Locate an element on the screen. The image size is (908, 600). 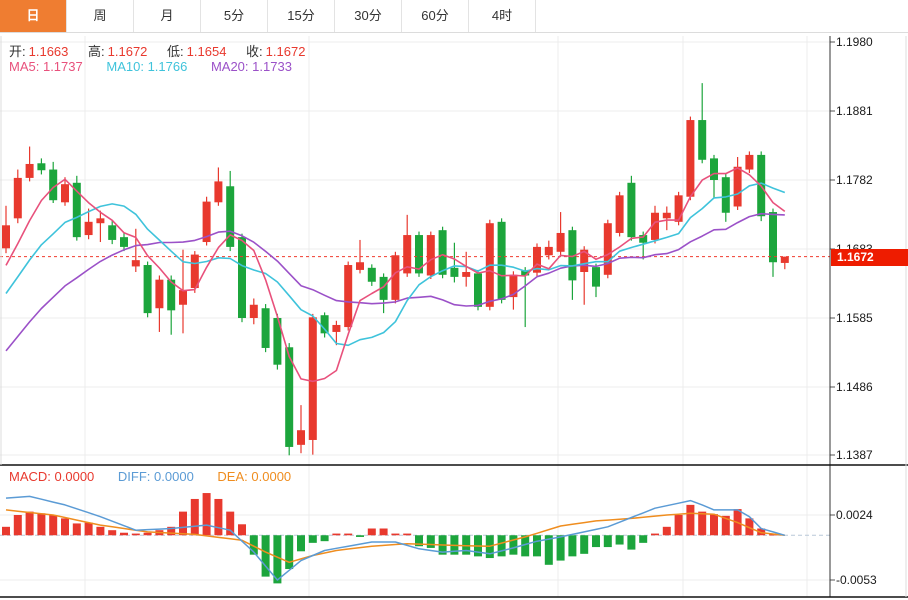
close-label: 收: is located at coordinates (254, 51).